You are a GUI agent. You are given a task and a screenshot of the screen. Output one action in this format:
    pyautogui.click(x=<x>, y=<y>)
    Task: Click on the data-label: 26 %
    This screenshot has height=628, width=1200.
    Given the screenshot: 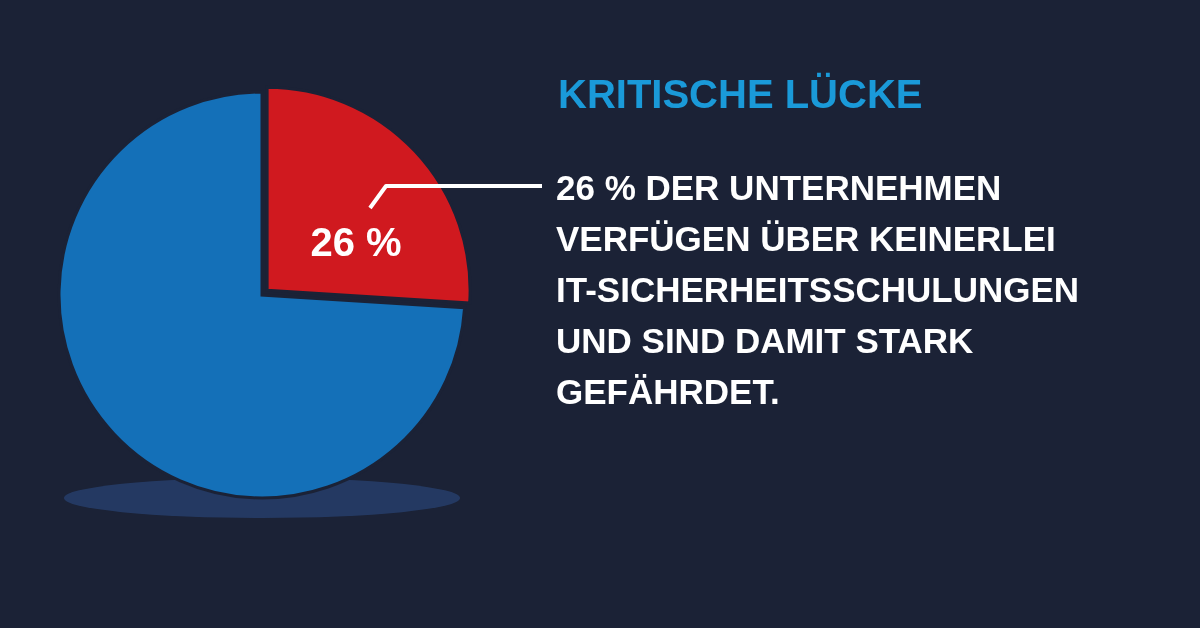 What is the action you would take?
    pyautogui.click(x=356, y=241)
    